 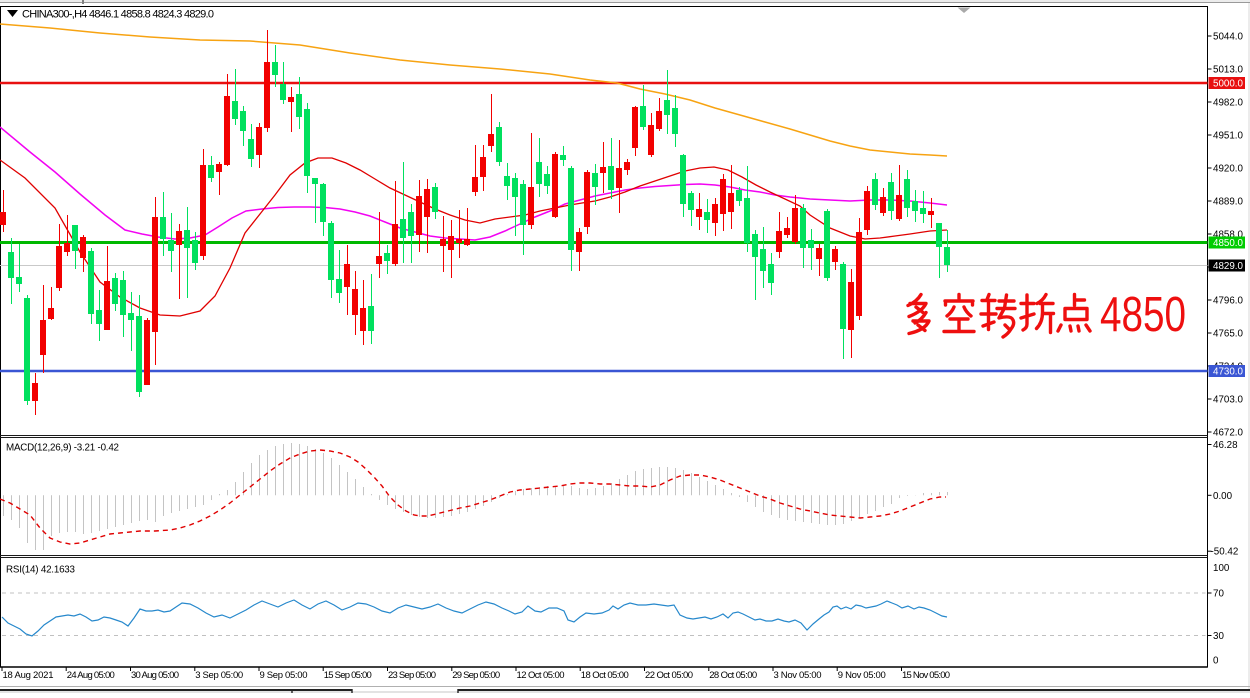 I want to click on svg-text: 22 Oct 05:00, so click(x=669, y=675).